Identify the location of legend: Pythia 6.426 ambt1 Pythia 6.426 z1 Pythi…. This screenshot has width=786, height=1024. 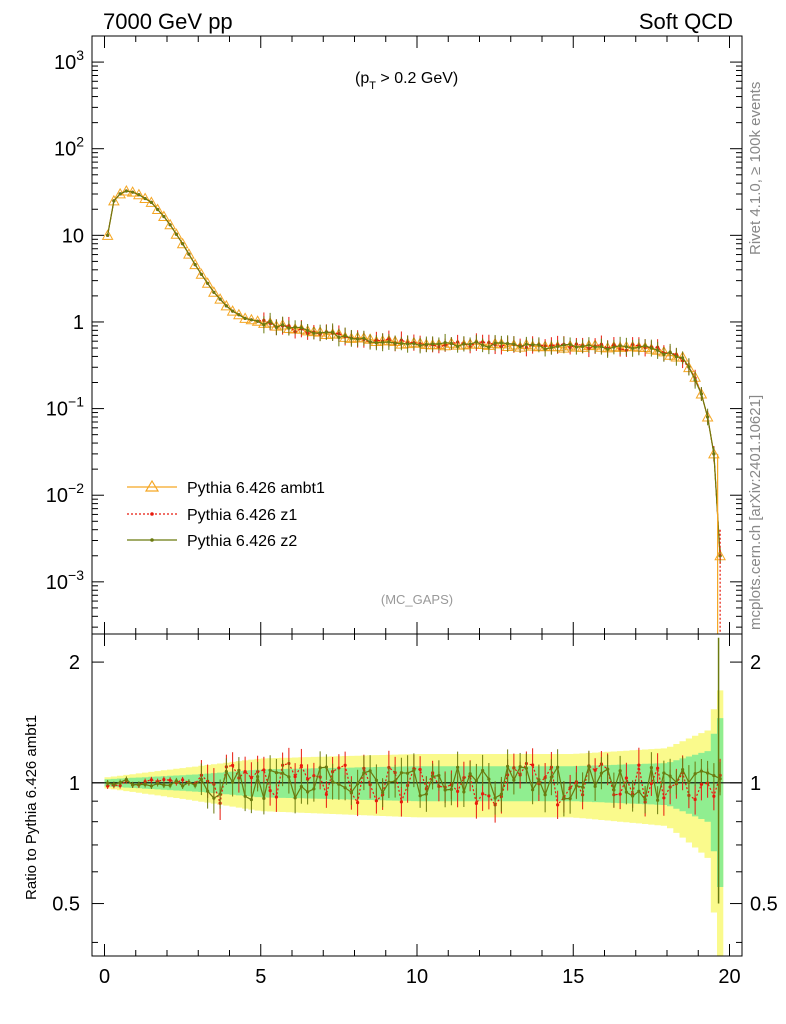
(226, 514).